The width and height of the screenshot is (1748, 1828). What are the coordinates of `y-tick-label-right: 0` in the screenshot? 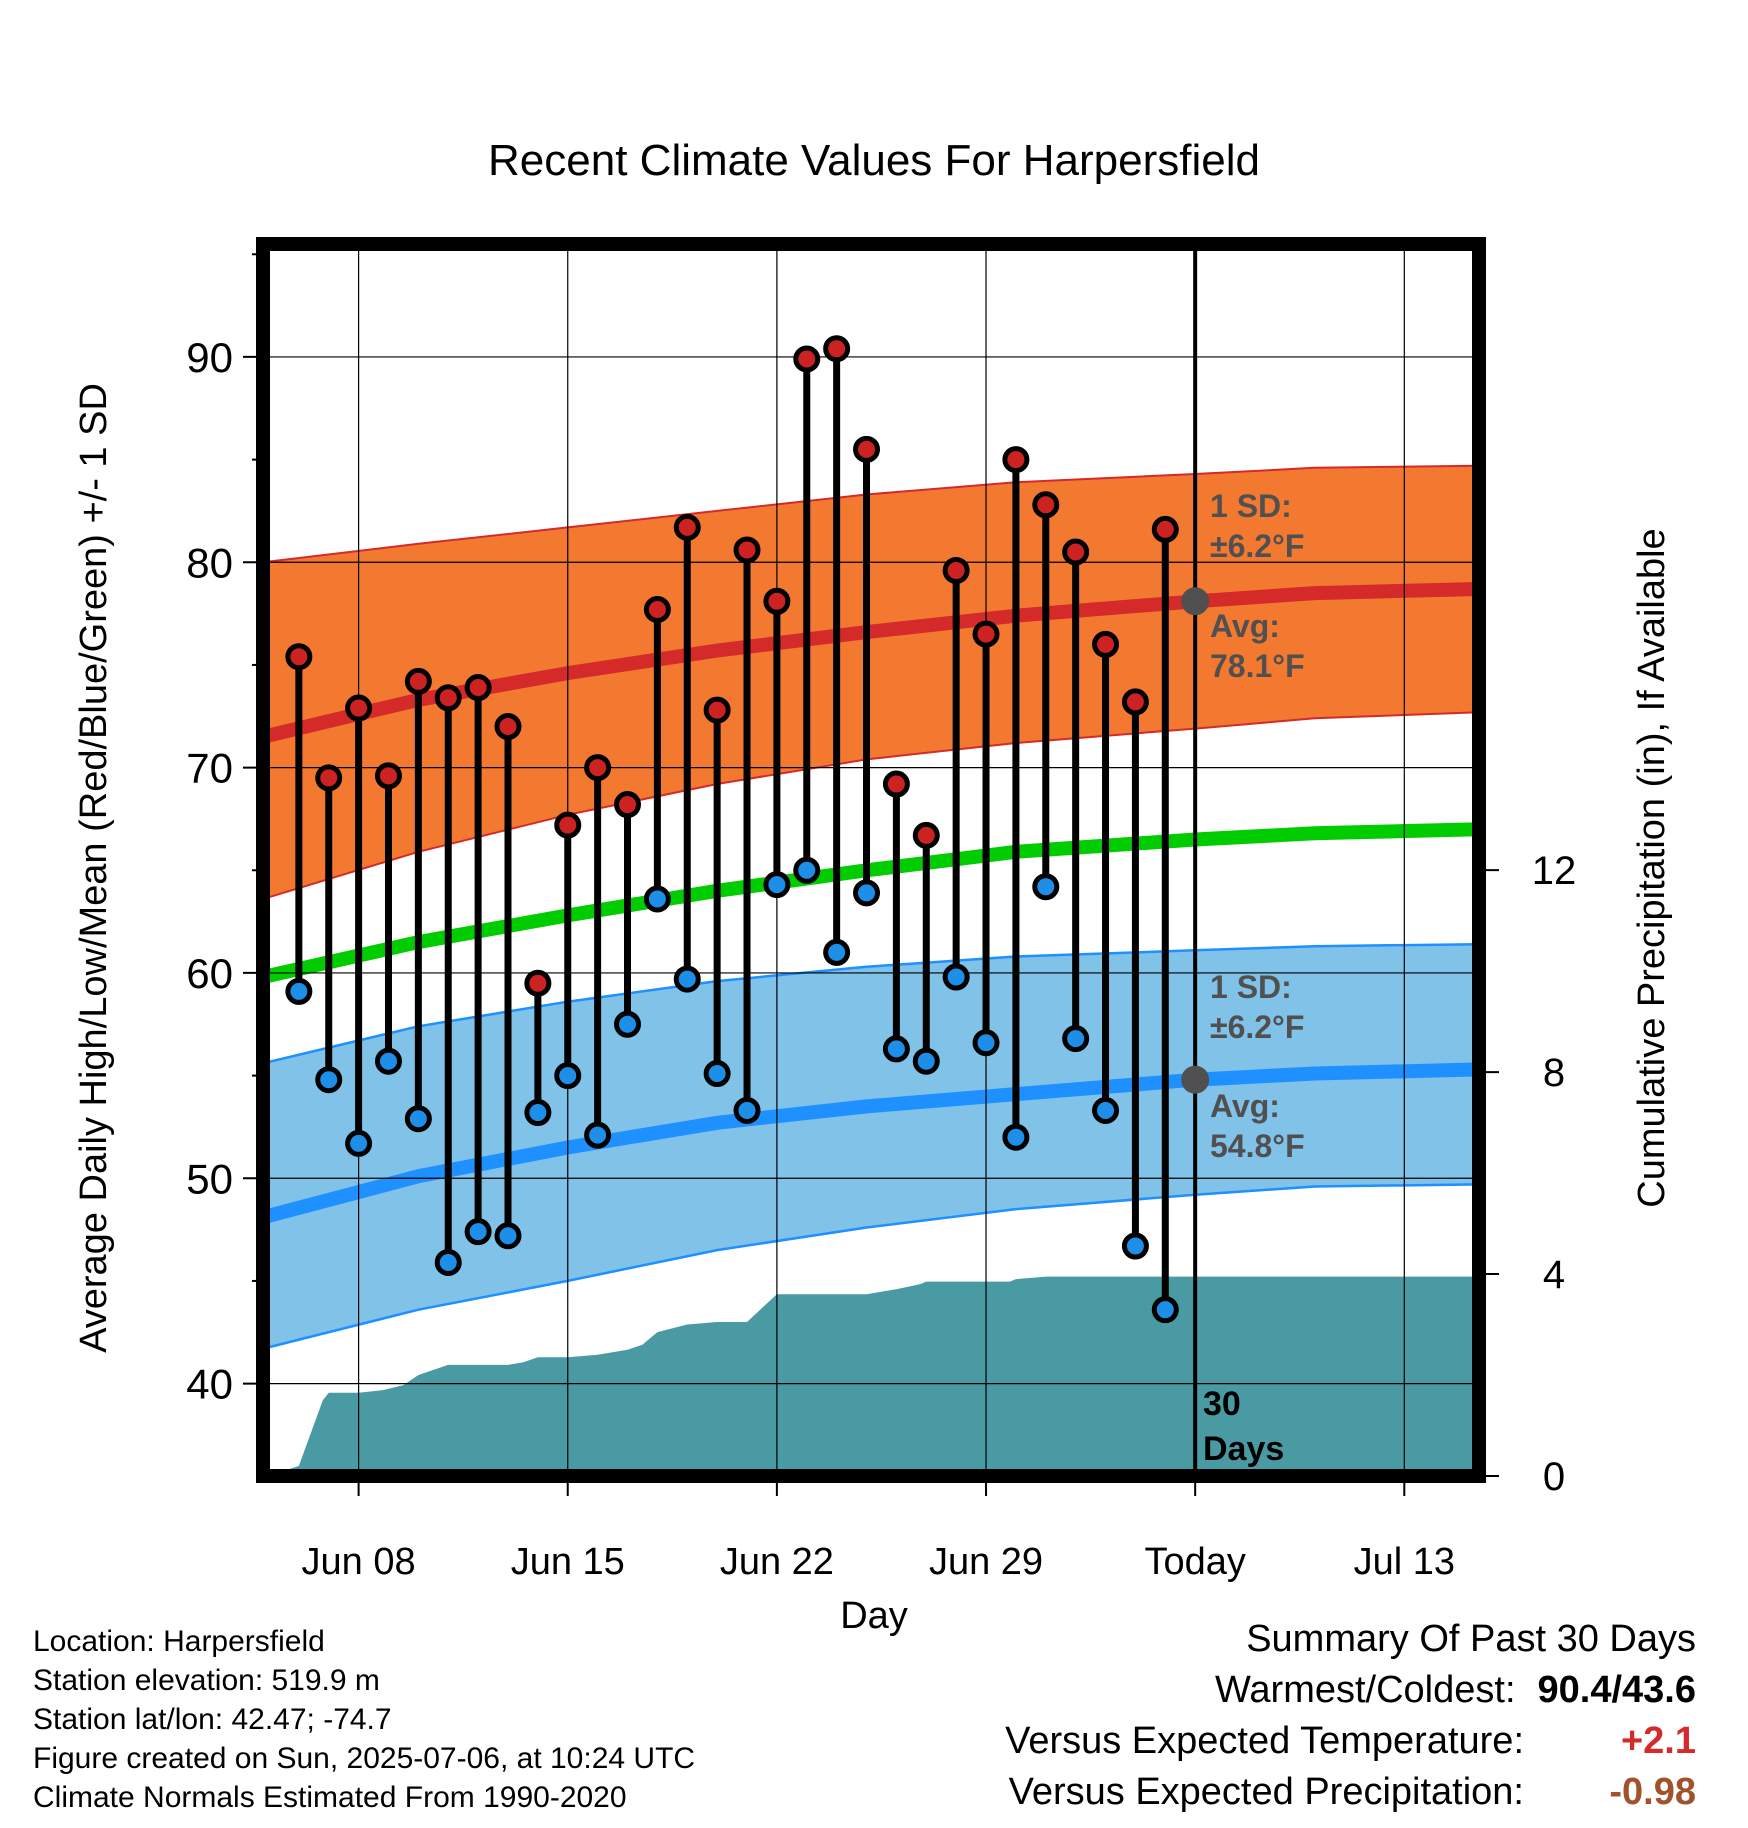 It's located at (1554, 1477).